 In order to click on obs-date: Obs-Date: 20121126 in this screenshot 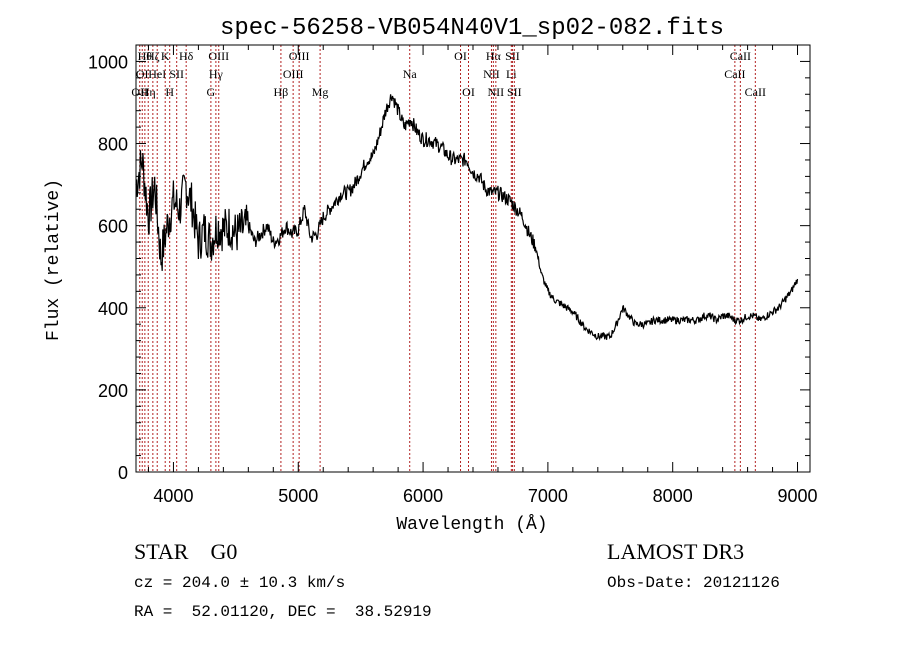, I will do `click(693, 583)`.